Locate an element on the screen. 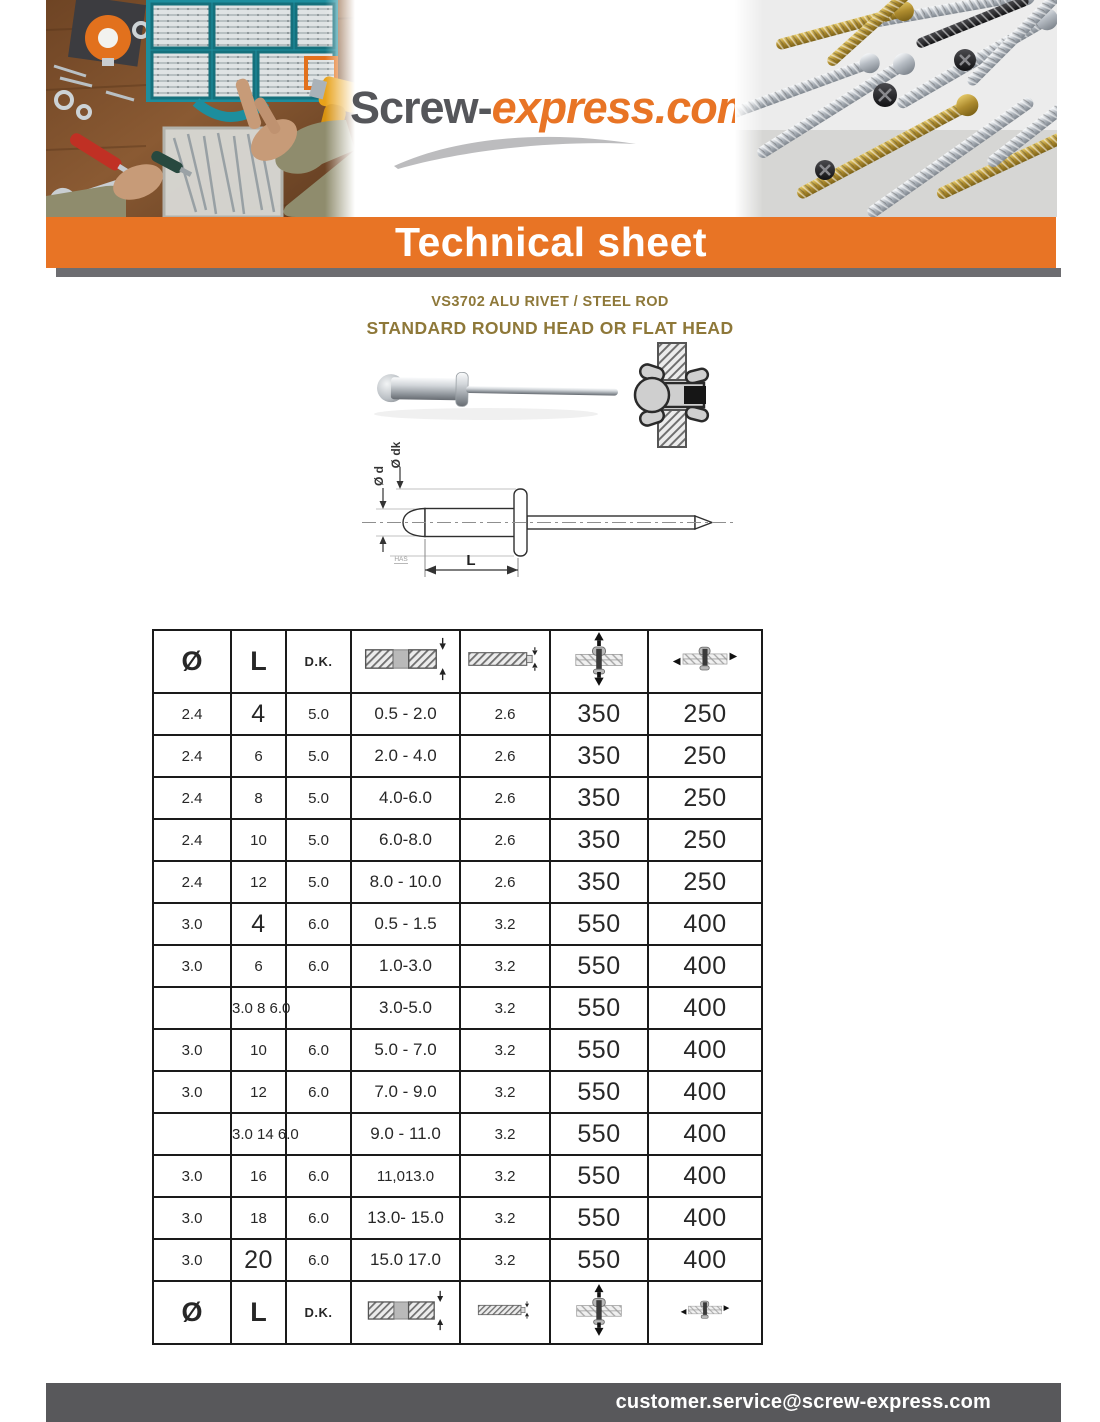 The height and width of the screenshot is (1422, 1100). logo: Screw-express.com is located at coordinates (553, 108).